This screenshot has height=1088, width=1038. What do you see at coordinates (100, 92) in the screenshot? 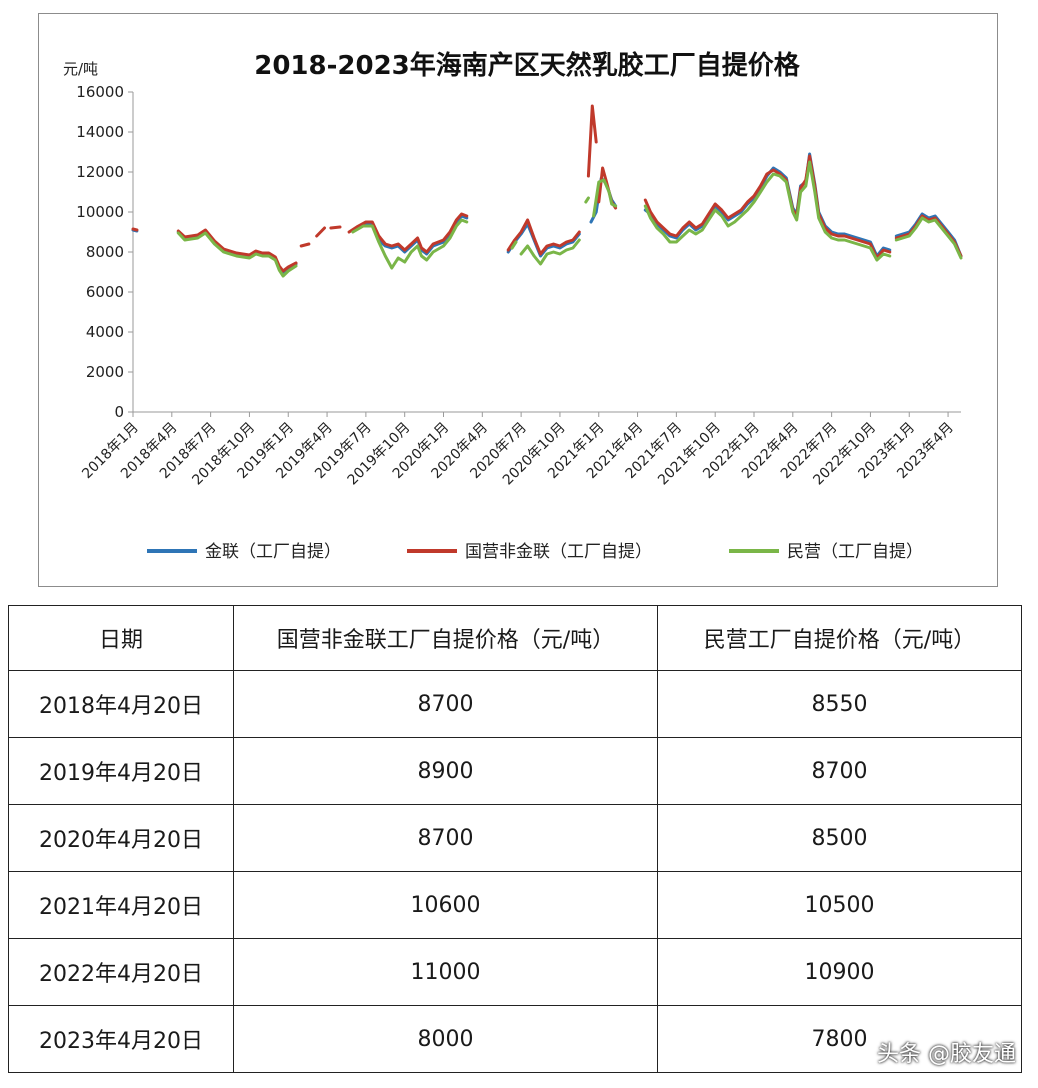
I see `y-tick-label: 16000` at bounding box center [100, 92].